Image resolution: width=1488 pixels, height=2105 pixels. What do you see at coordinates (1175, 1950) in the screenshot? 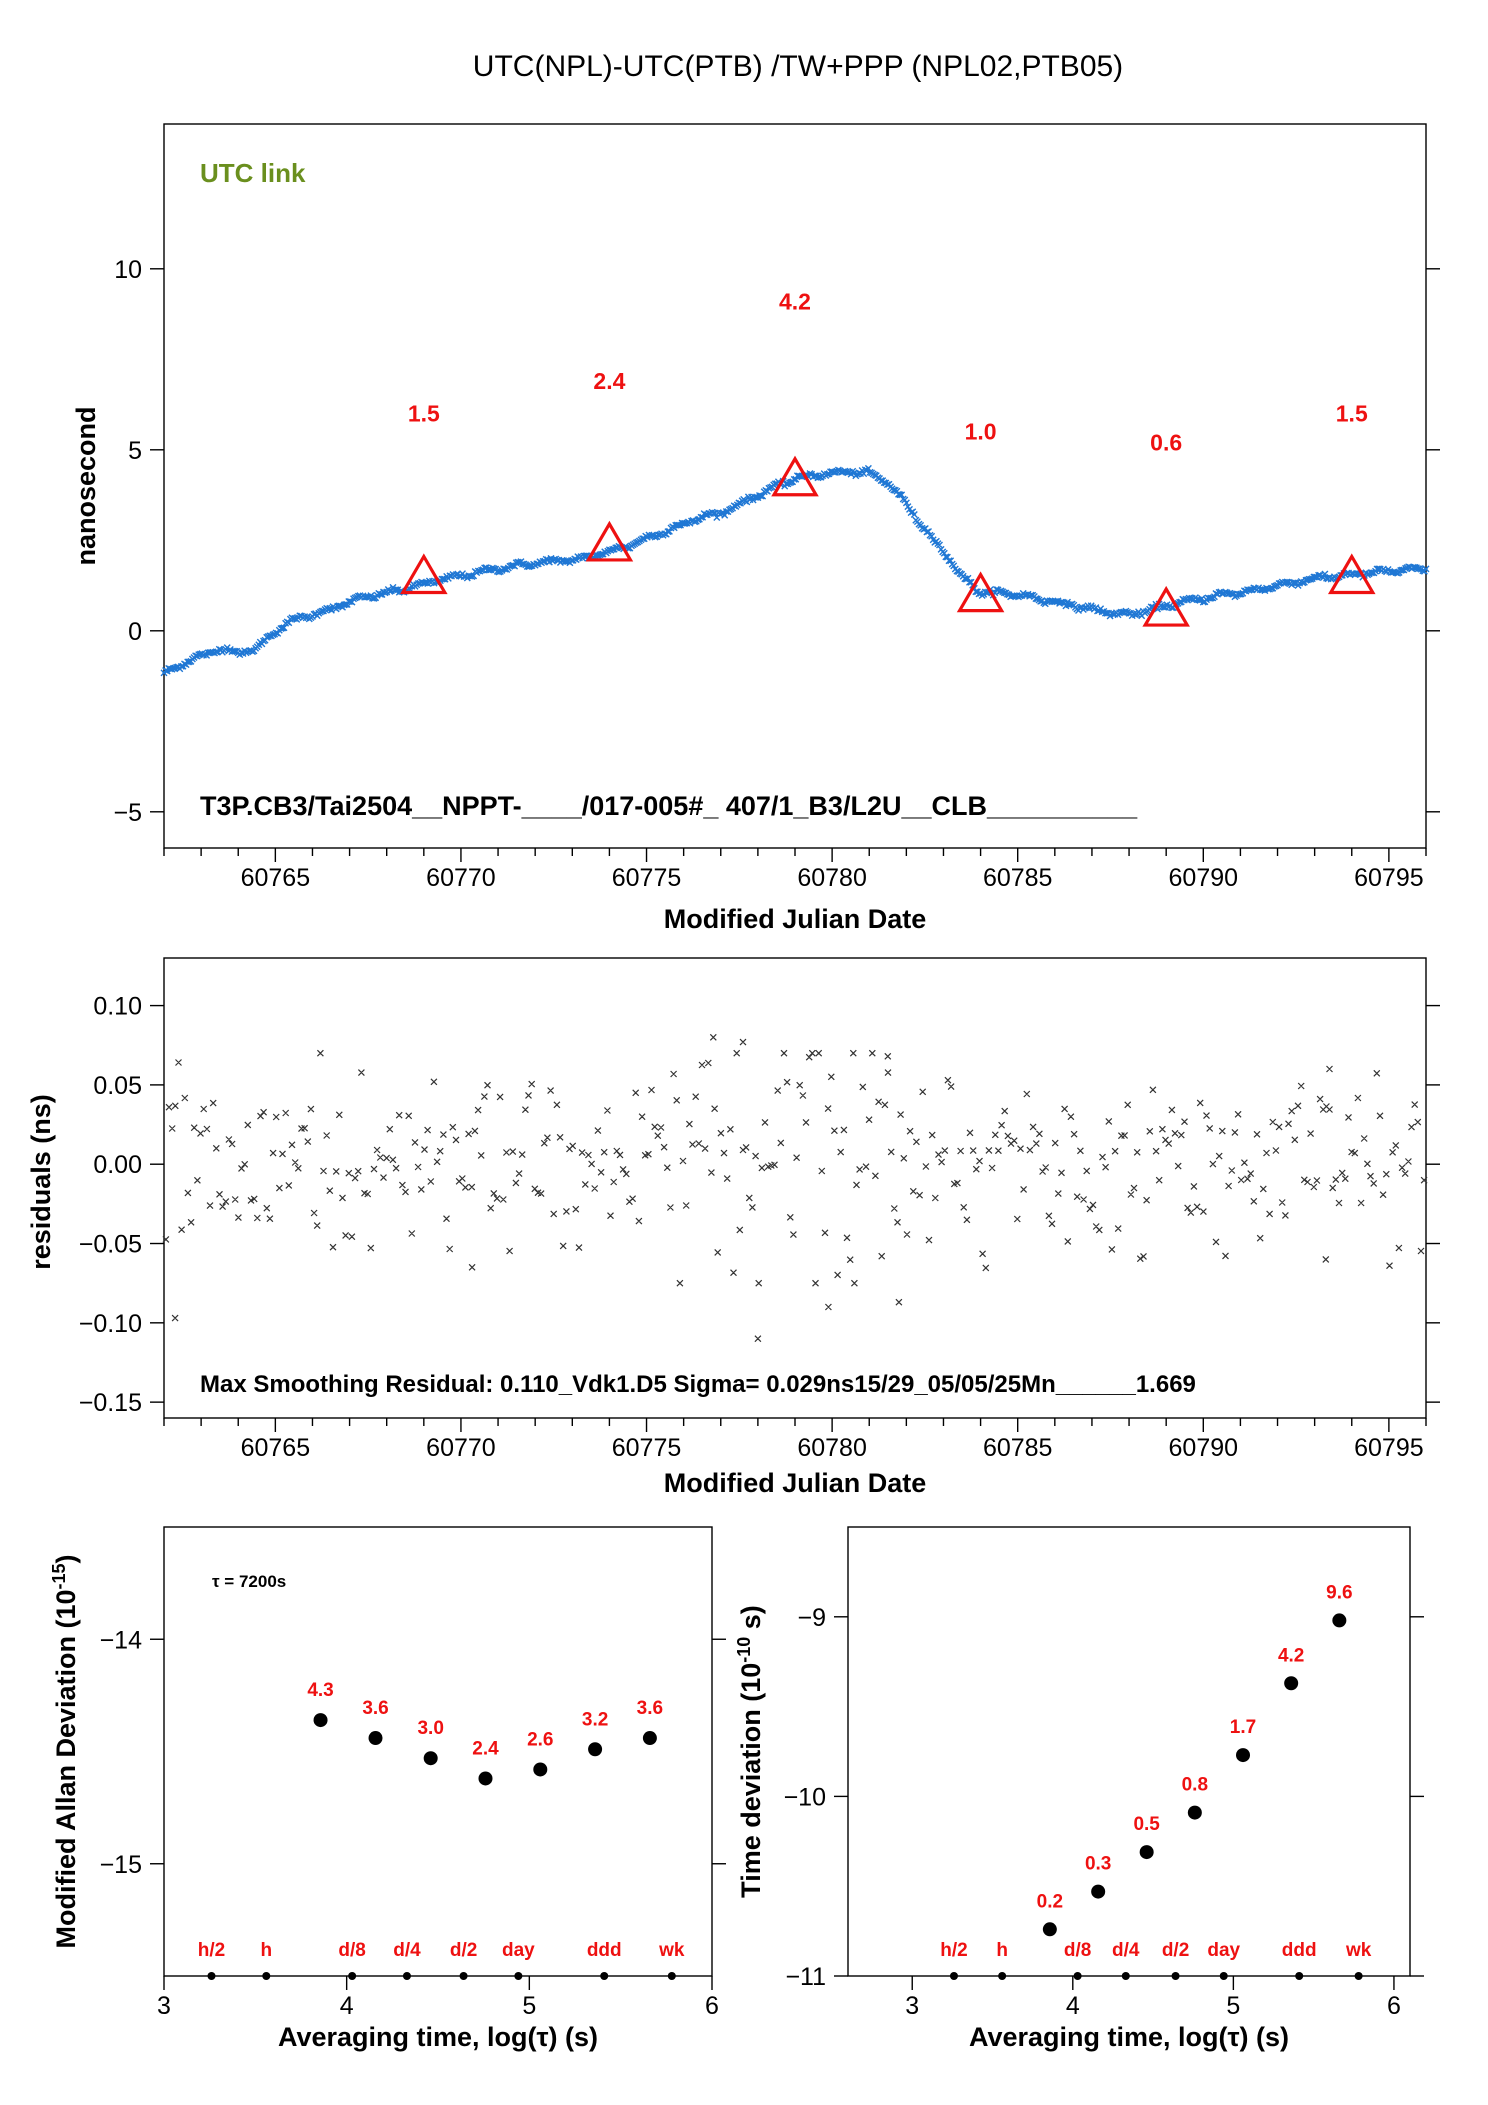
I see `tdev-base-label: d/2` at bounding box center [1175, 1950].